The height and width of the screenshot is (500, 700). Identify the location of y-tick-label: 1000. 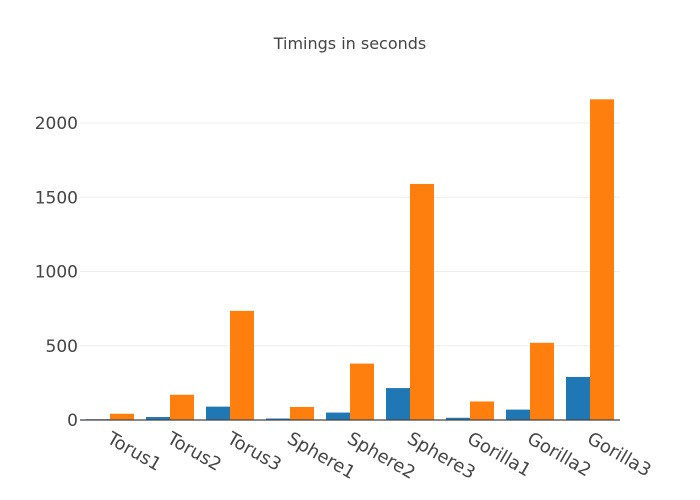
(56, 273).